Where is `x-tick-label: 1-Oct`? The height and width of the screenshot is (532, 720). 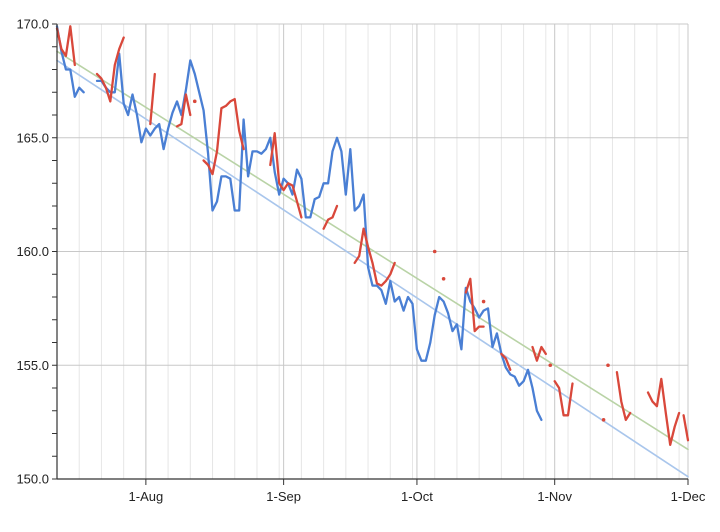
x-tick-label: 1-Oct is located at coordinates (417, 496).